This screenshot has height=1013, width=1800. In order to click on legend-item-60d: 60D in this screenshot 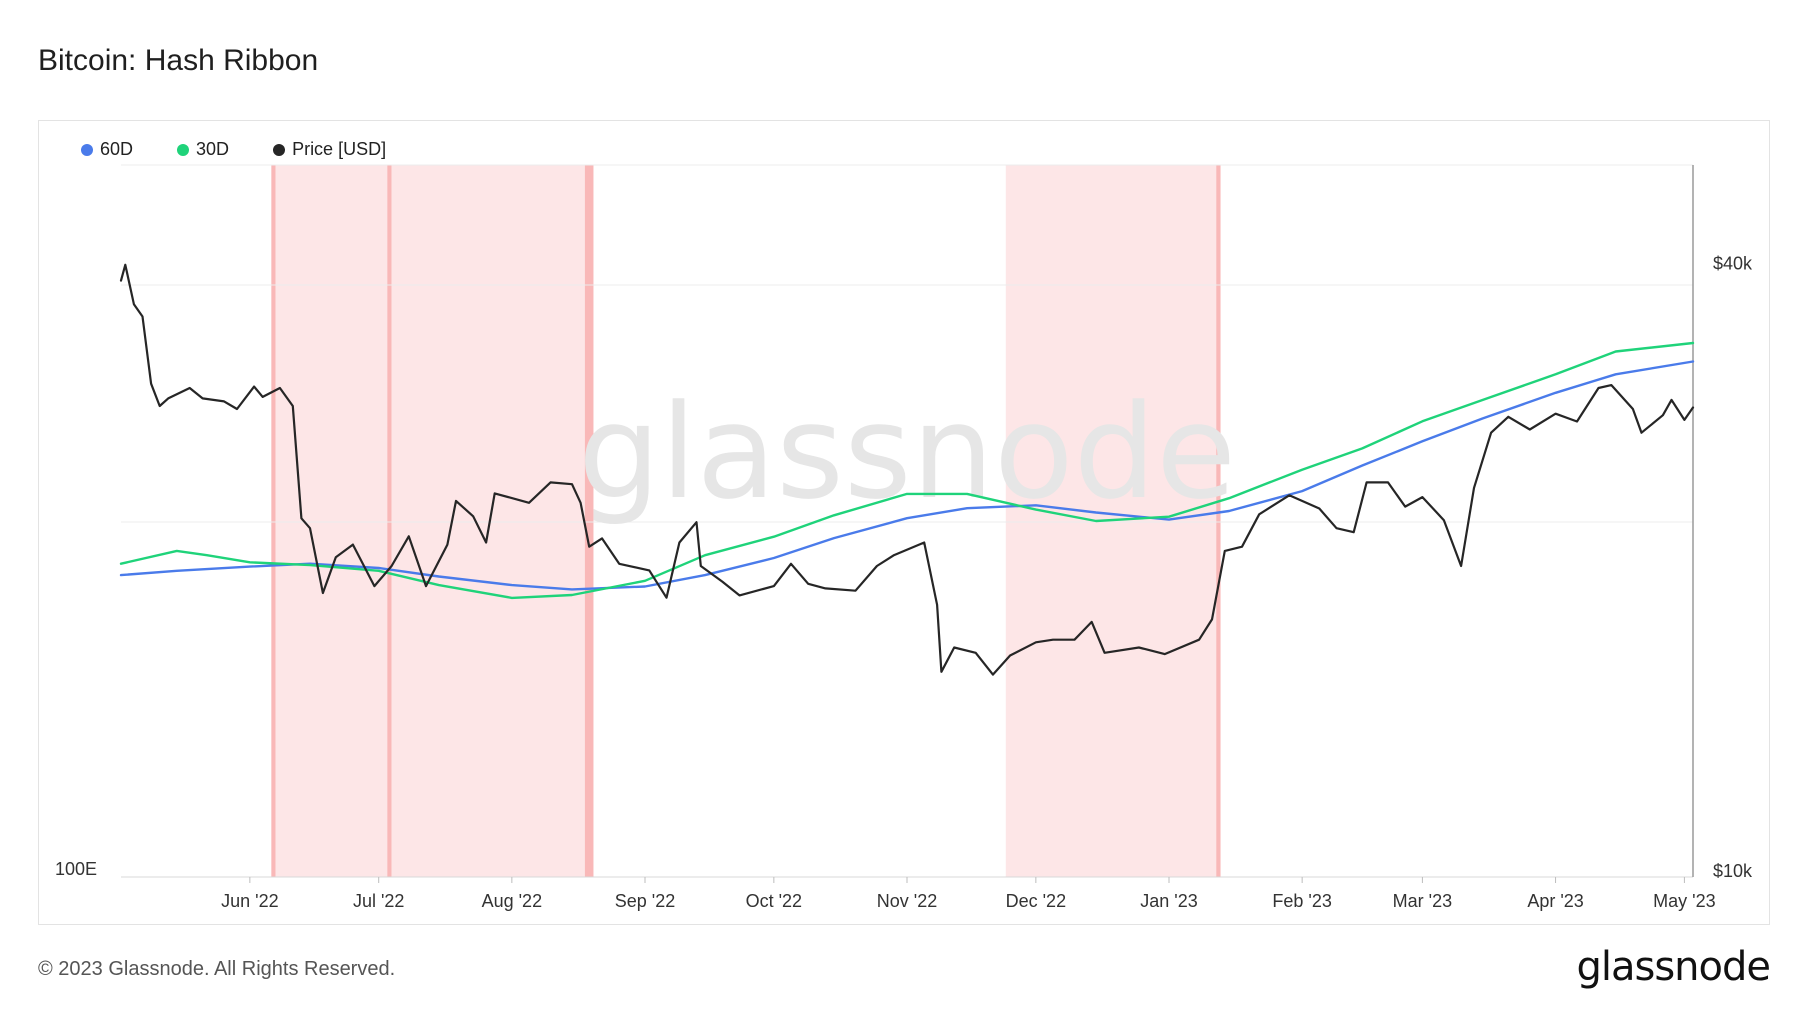, I will do `click(107, 149)`.